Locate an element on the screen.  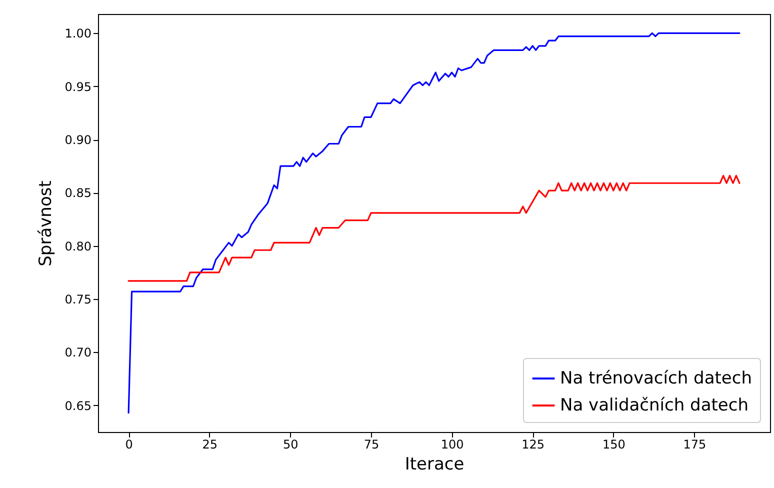
y-tick-label: 0.80 is located at coordinates (78, 246).